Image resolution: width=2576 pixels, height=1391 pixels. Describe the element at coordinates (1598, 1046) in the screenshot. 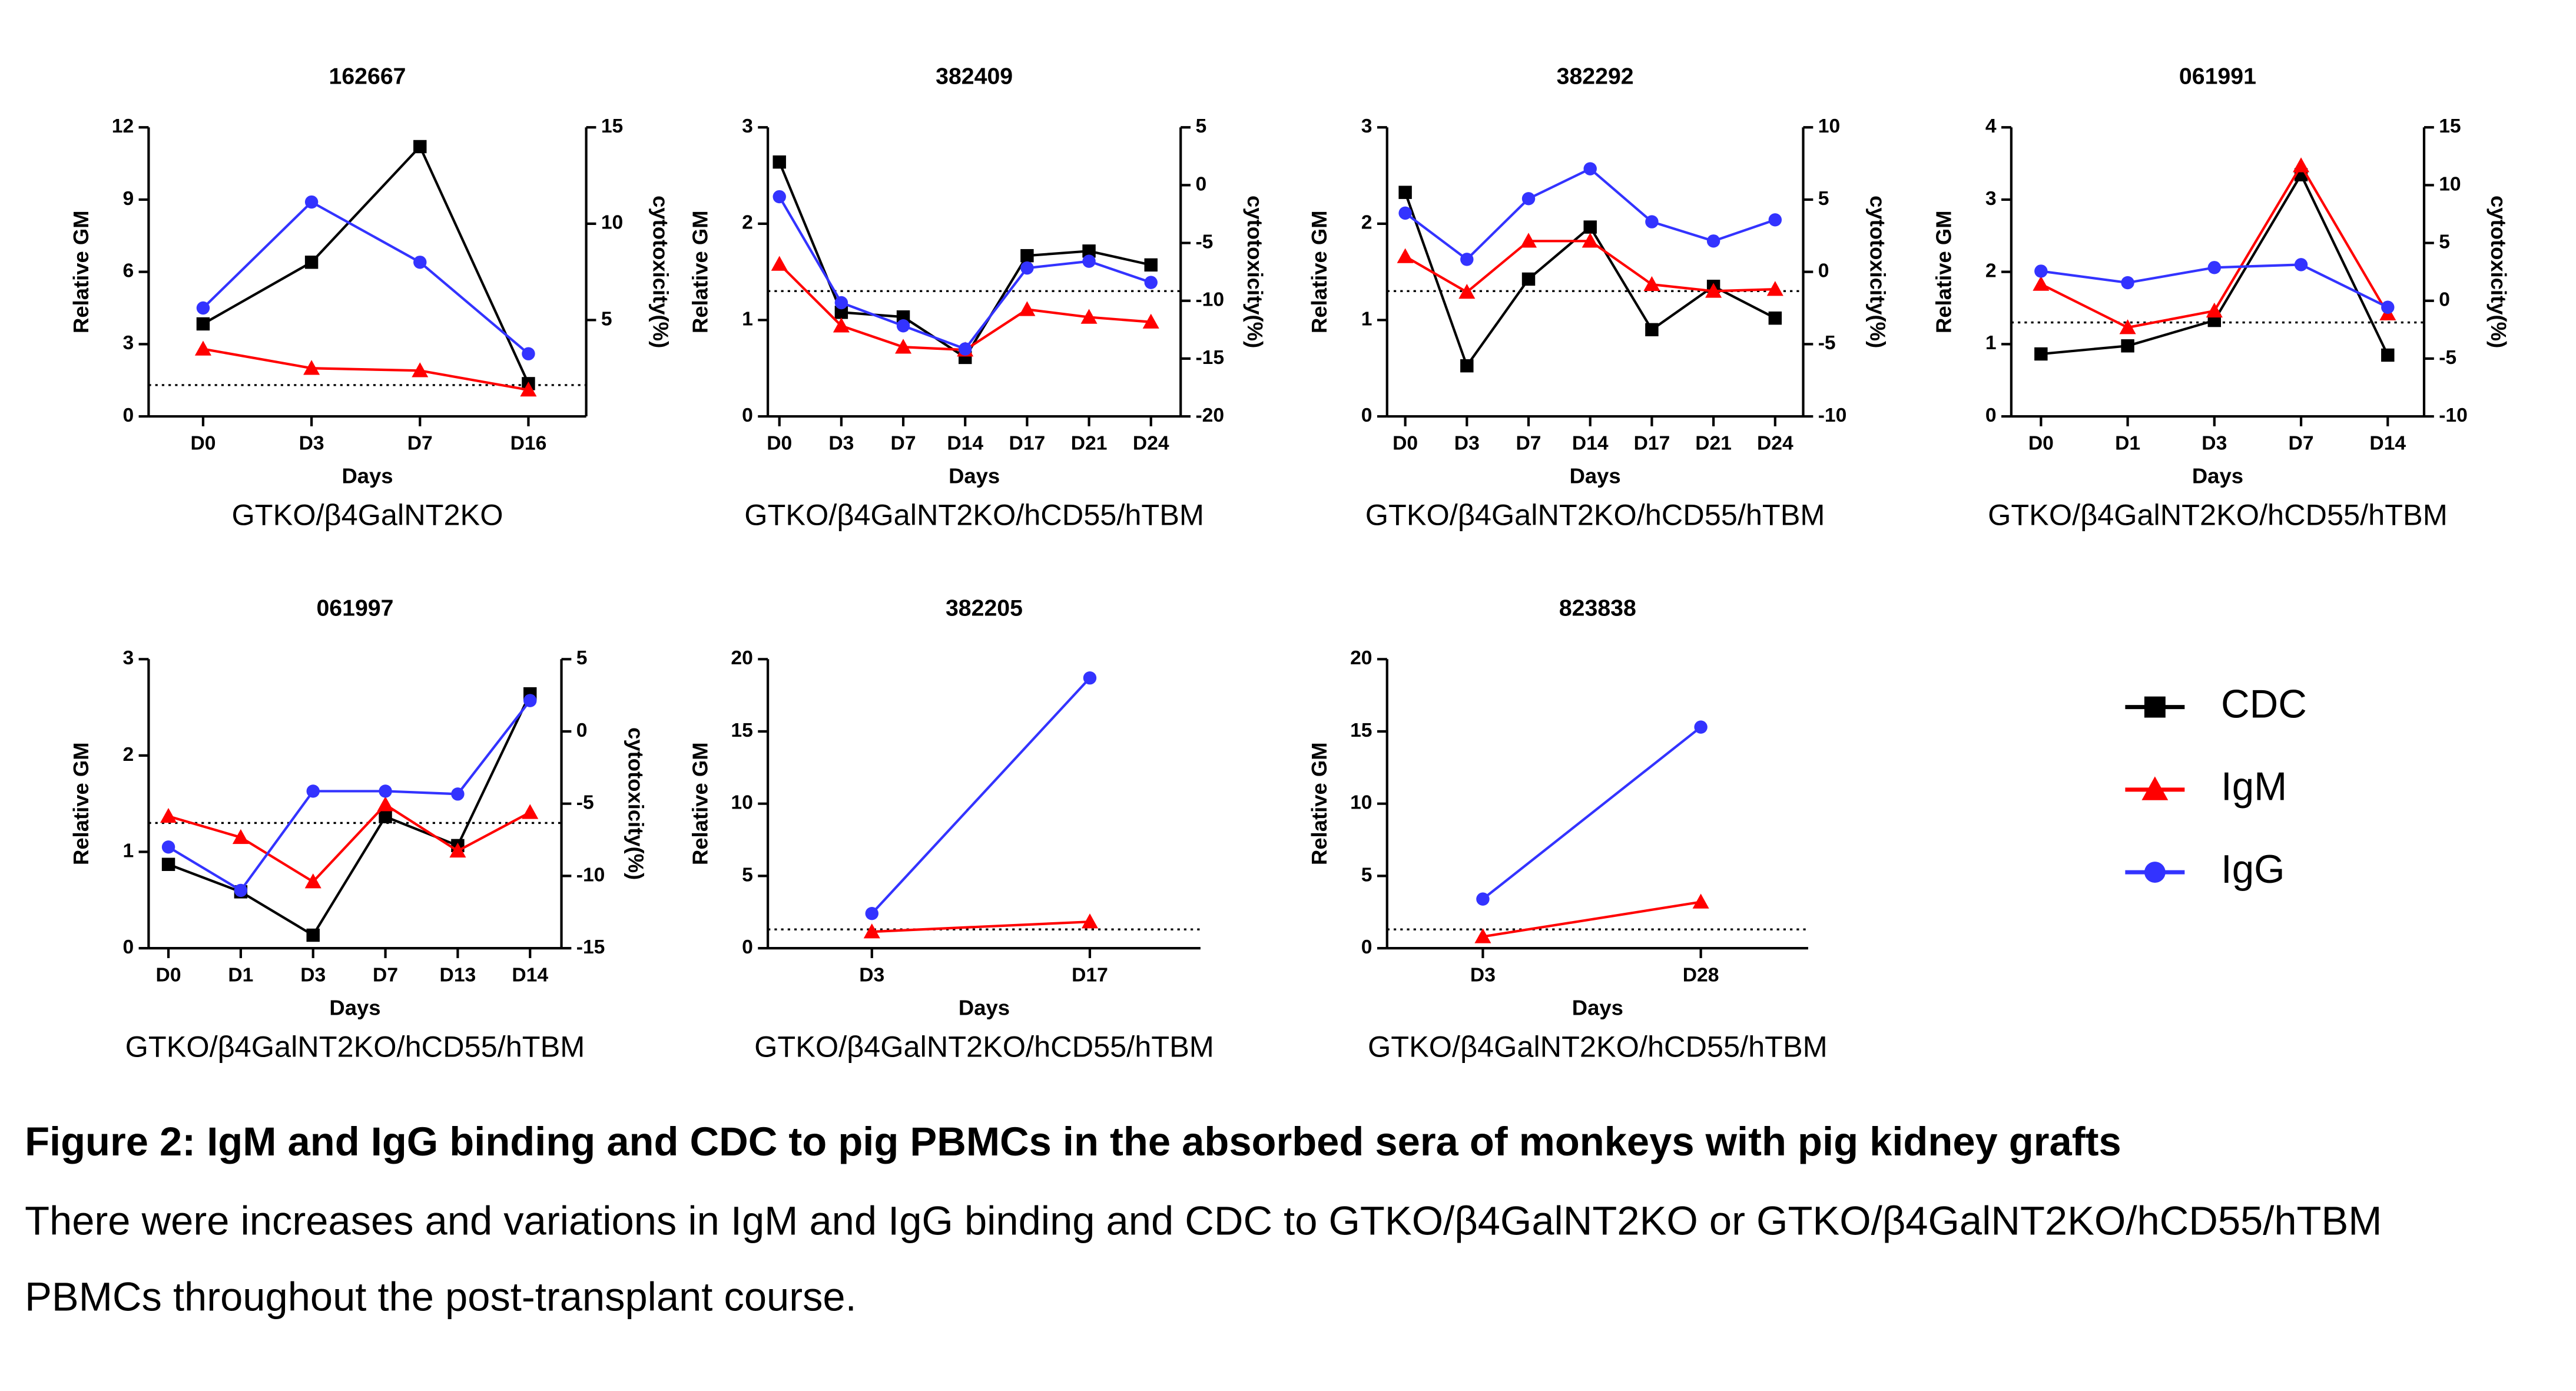

I see `subtitle: GTKO/β4GalNT2KO/hCD55/hTBM` at that location.